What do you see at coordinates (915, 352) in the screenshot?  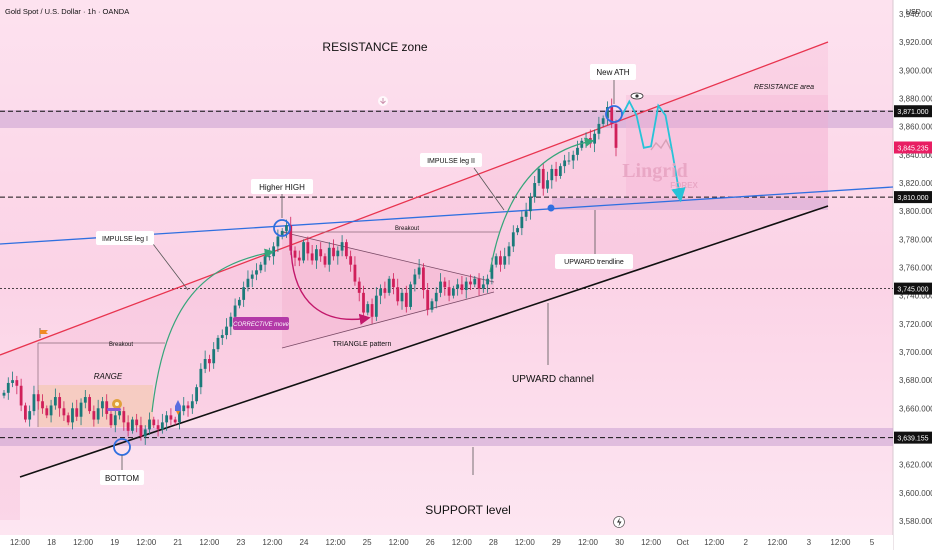 I see `y-tick-label: 3,700.000` at bounding box center [915, 352].